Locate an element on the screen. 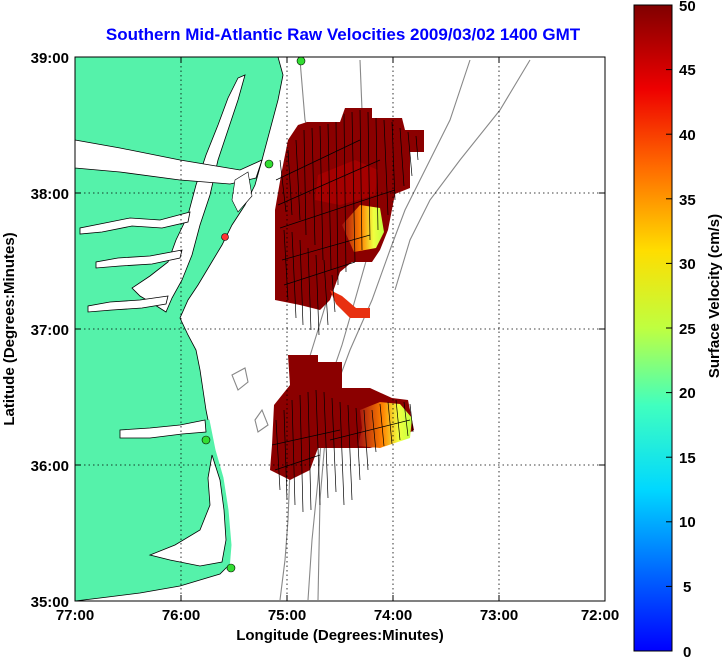 The height and width of the screenshot is (659, 724). pamlico-sound is located at coordinates (187, 510).